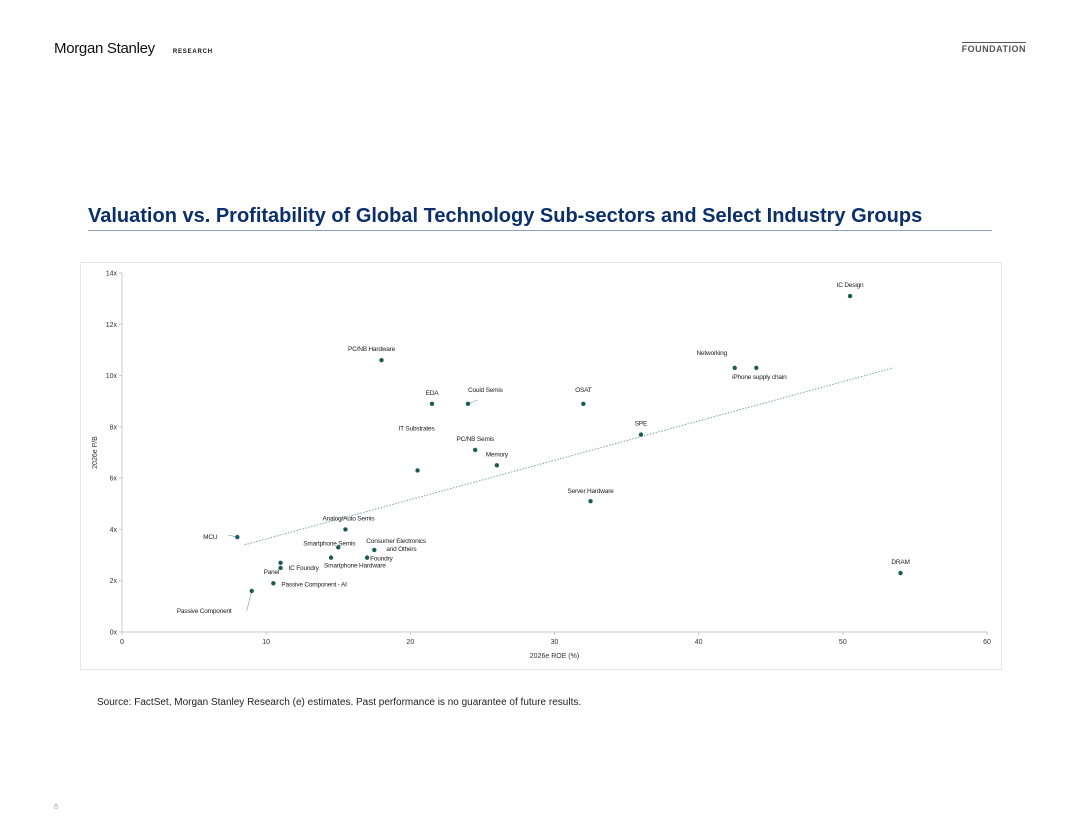 The image size is (1080, 834). Describe the element at coordinates (314, 584) in the screenshot. I see `data-label: Passive Component - AI` at that location.